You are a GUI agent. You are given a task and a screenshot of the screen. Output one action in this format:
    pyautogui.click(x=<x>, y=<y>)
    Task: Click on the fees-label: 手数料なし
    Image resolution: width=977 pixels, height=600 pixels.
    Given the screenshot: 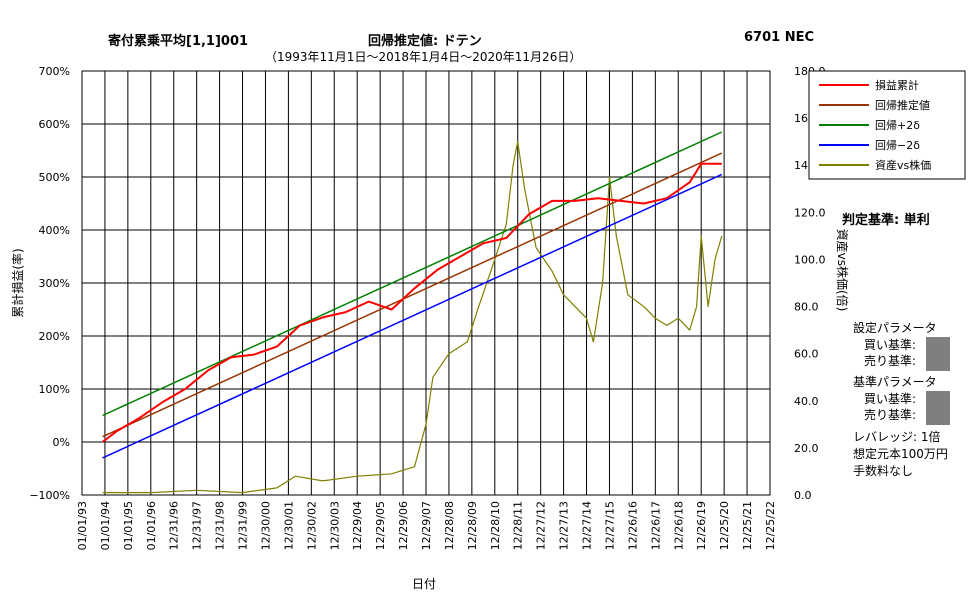 What is the action you would take?
    pyautogui.click(x=883, y=471)
    